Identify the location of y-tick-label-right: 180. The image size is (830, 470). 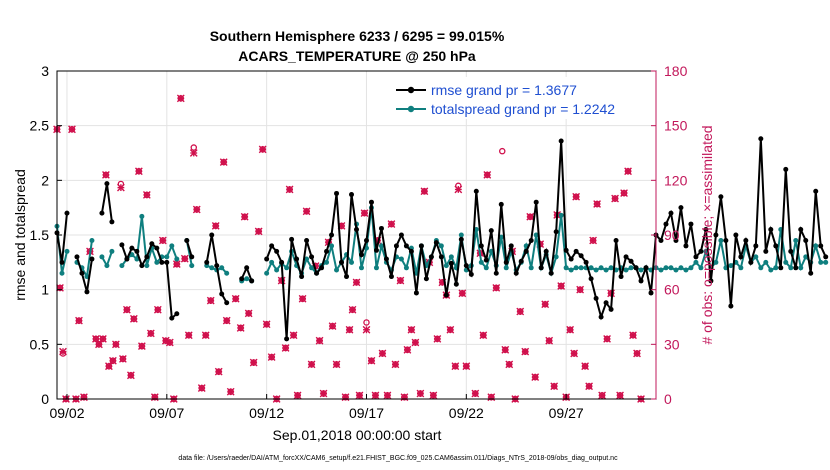
(676, 71).